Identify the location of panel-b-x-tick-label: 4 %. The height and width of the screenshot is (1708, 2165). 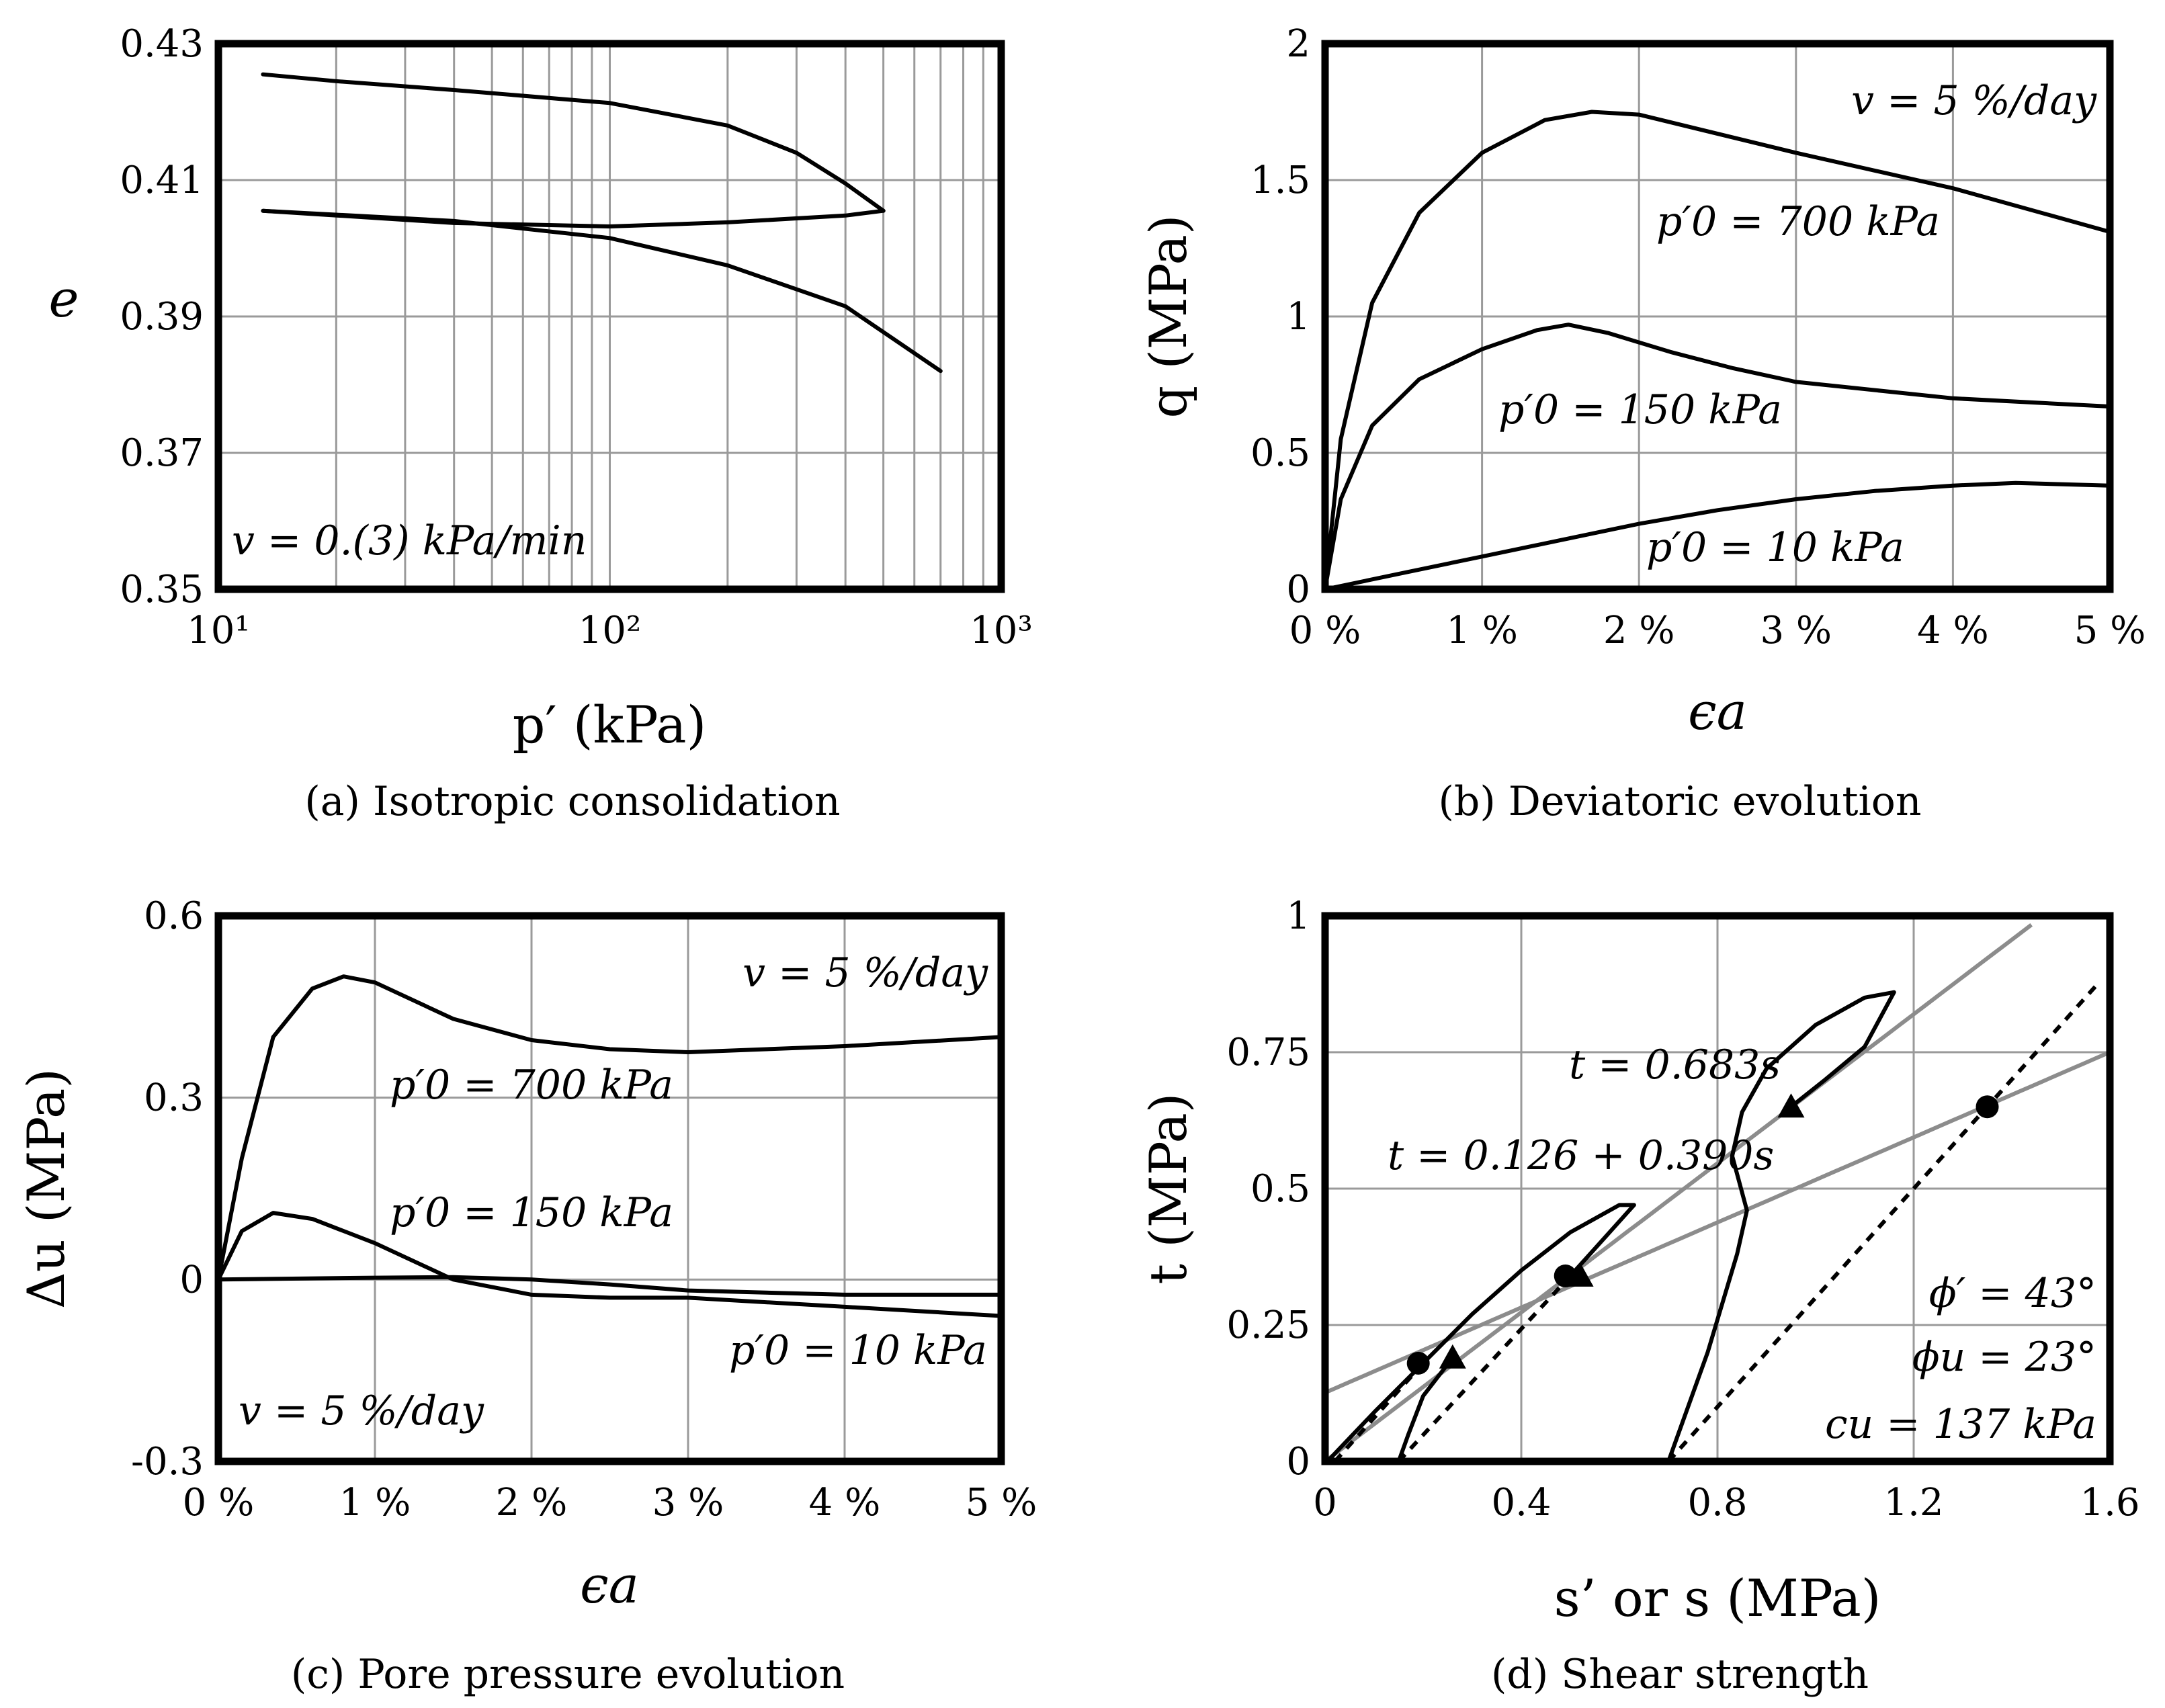
(1953, 630).